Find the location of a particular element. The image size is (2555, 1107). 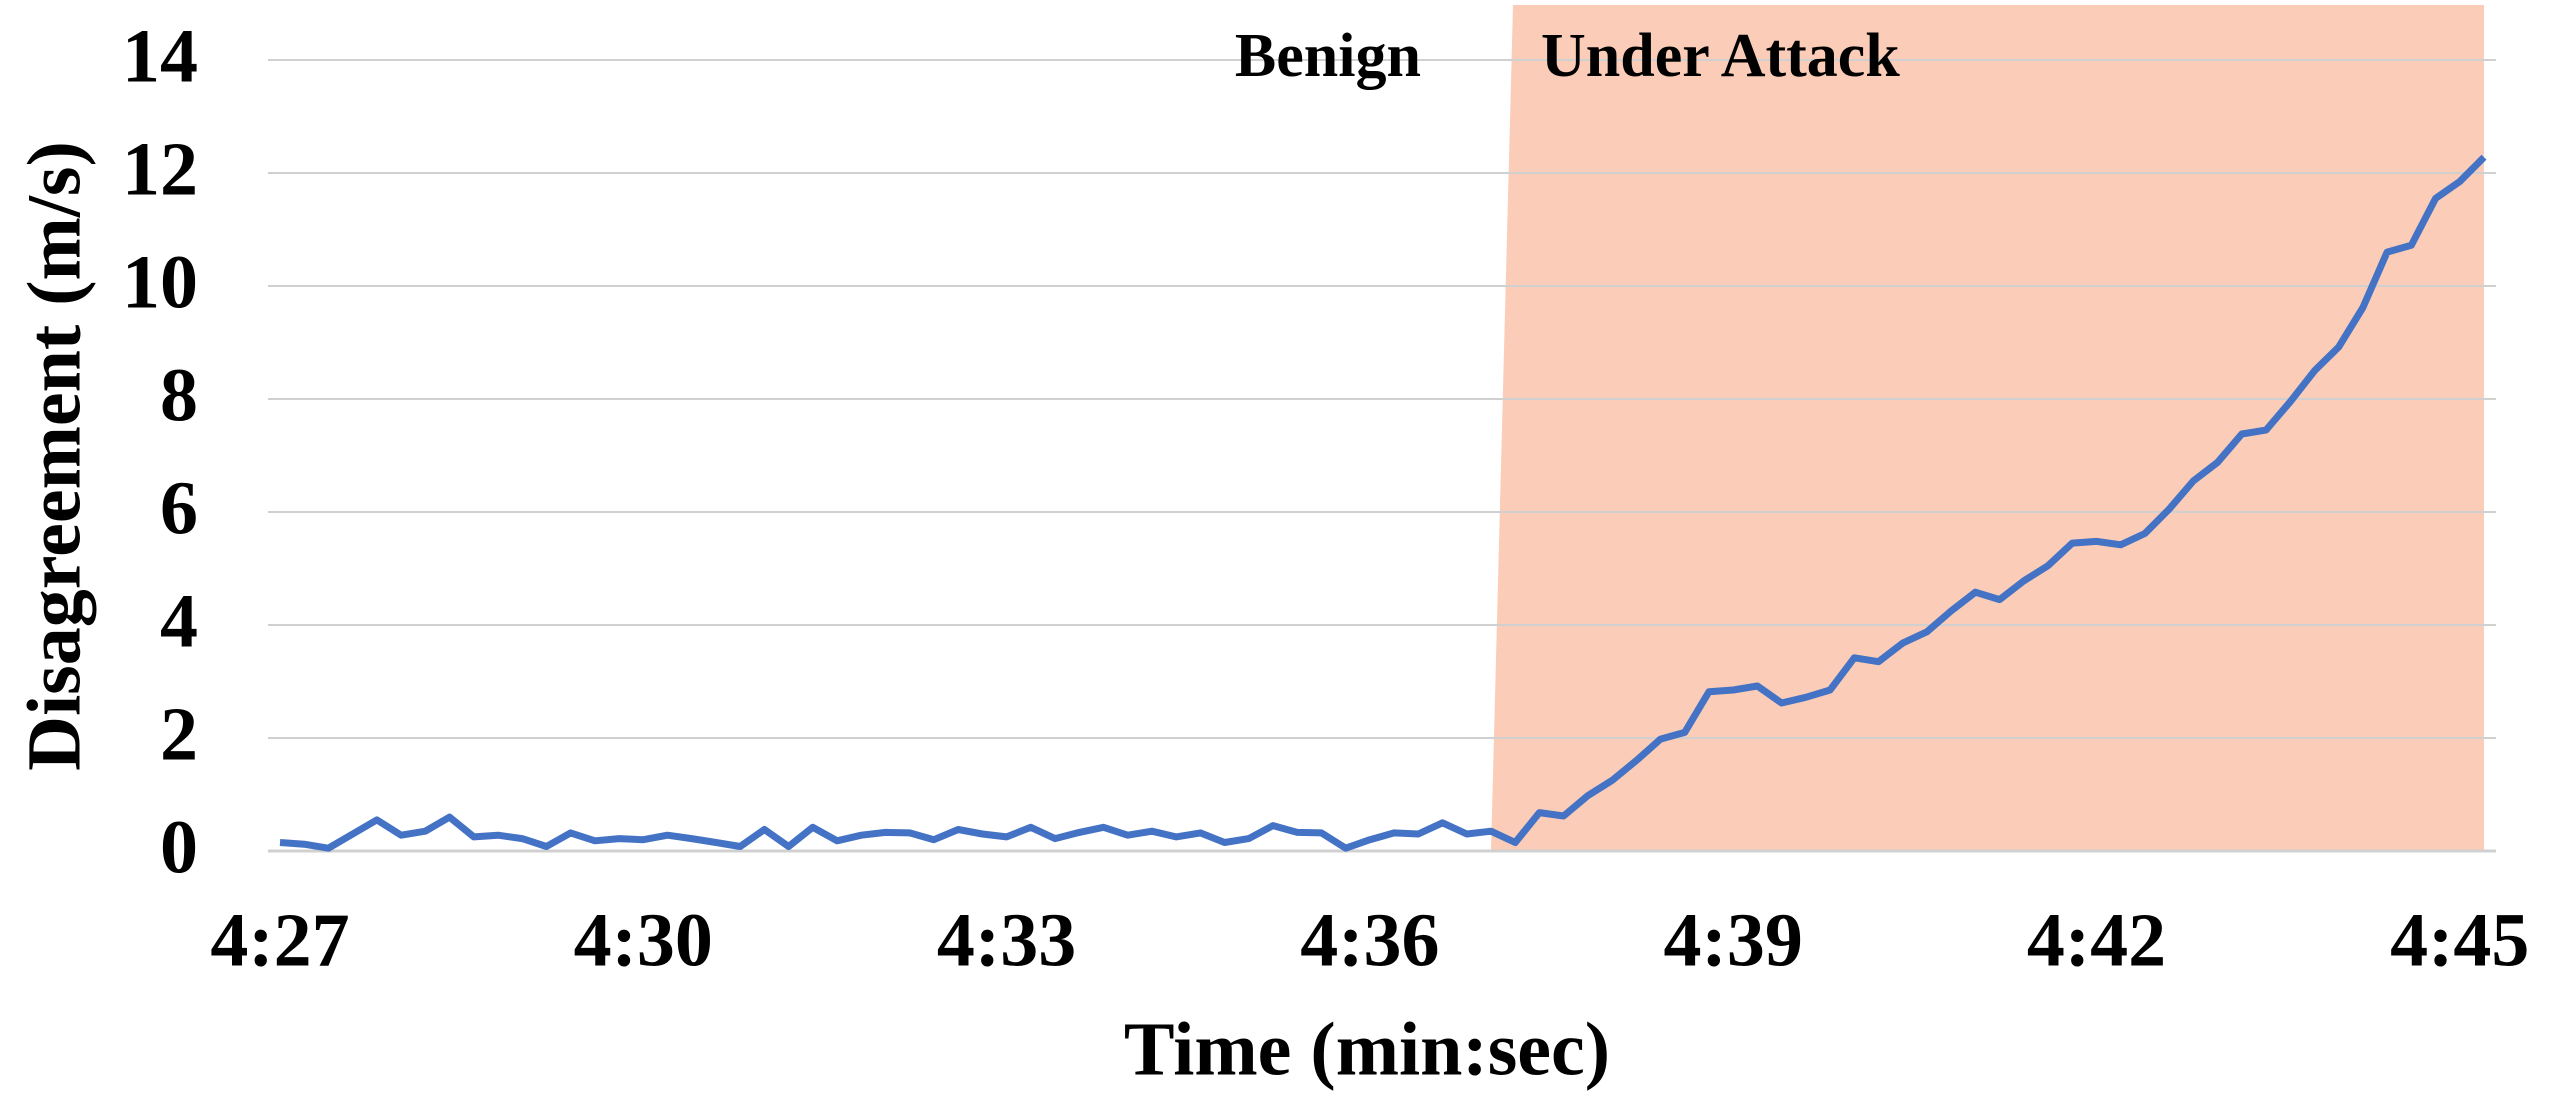

y-tick-label: 10 is located at coordinates (160, 282).